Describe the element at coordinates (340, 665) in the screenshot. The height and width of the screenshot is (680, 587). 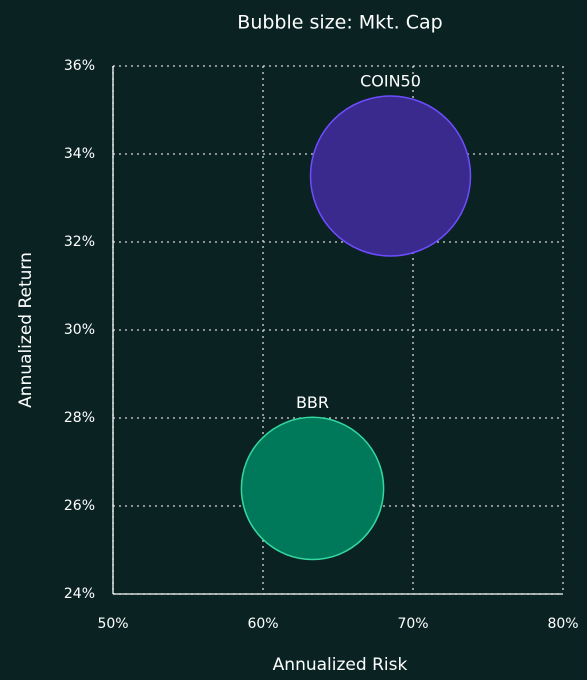
I see `x-axis-label: Annualized Risk` at that location.